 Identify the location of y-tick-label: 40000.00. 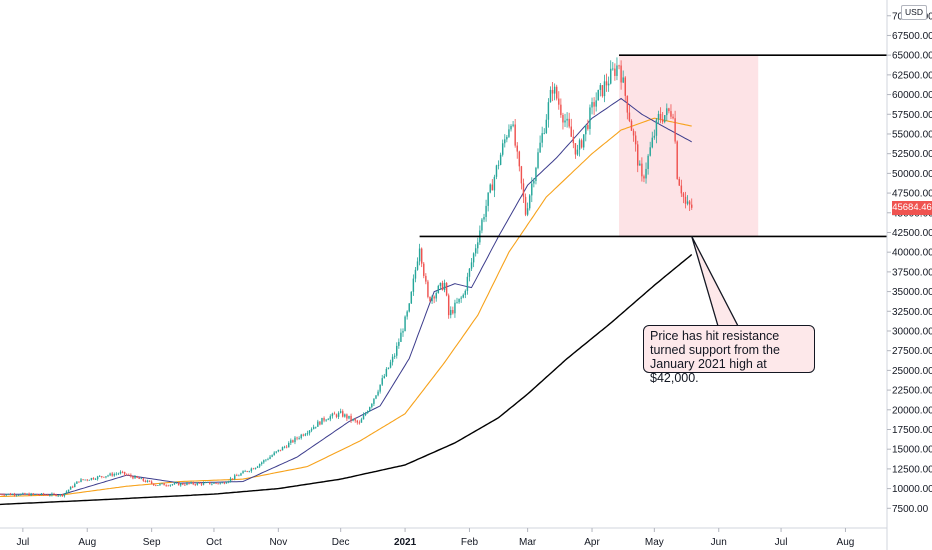
(912, 253).